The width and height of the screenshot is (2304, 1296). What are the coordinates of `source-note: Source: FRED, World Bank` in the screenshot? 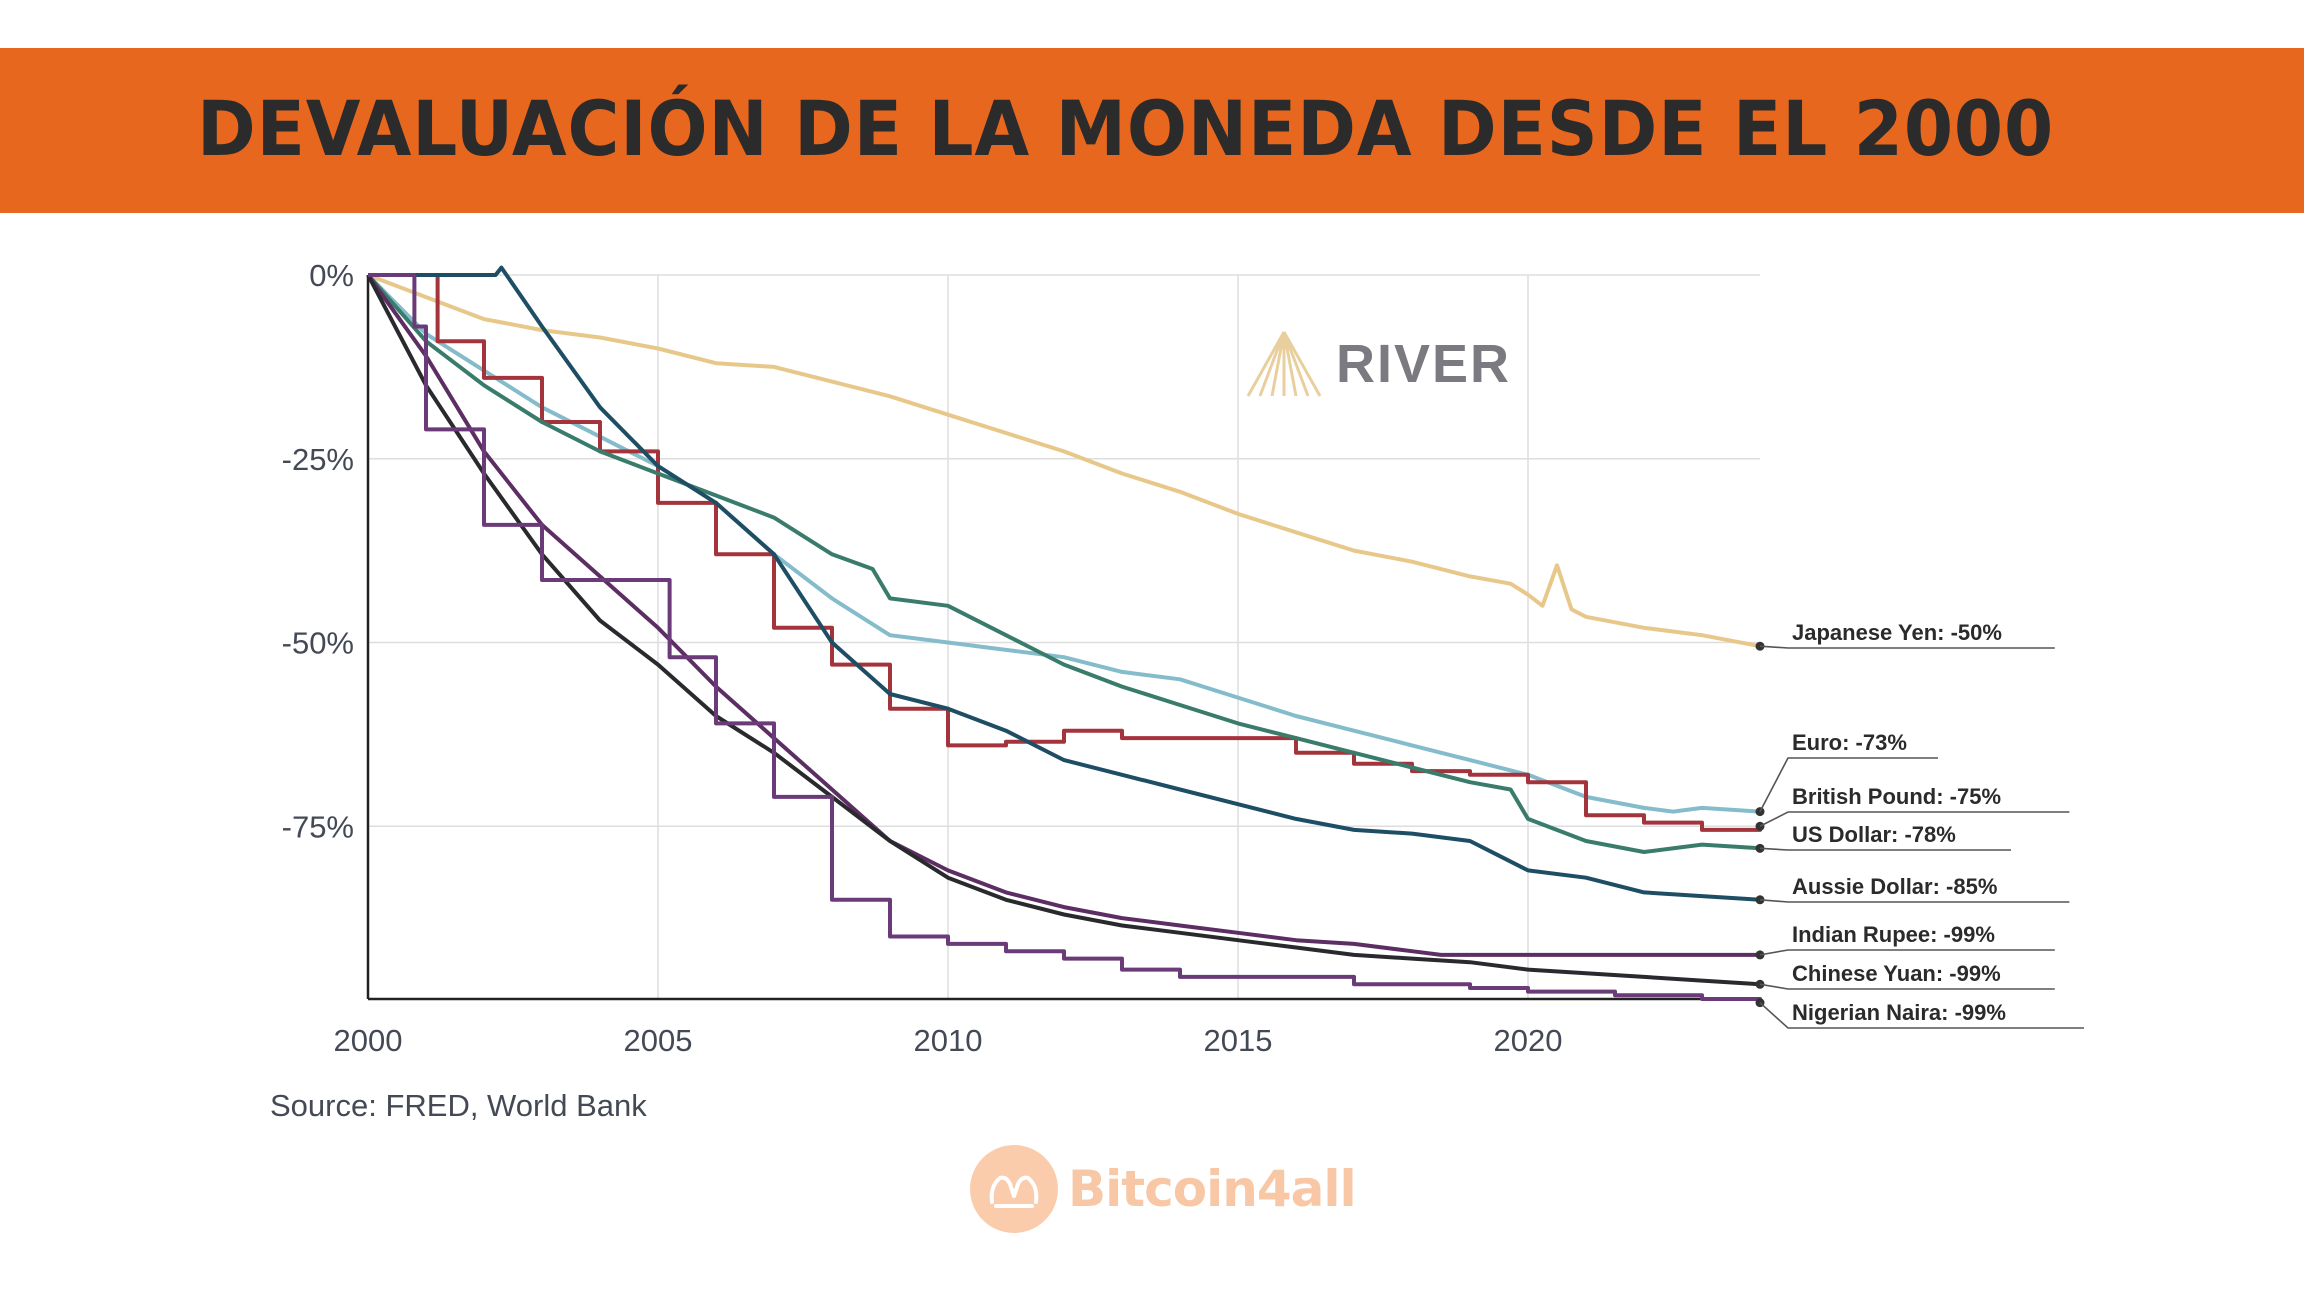 It's located at (458, 1105).